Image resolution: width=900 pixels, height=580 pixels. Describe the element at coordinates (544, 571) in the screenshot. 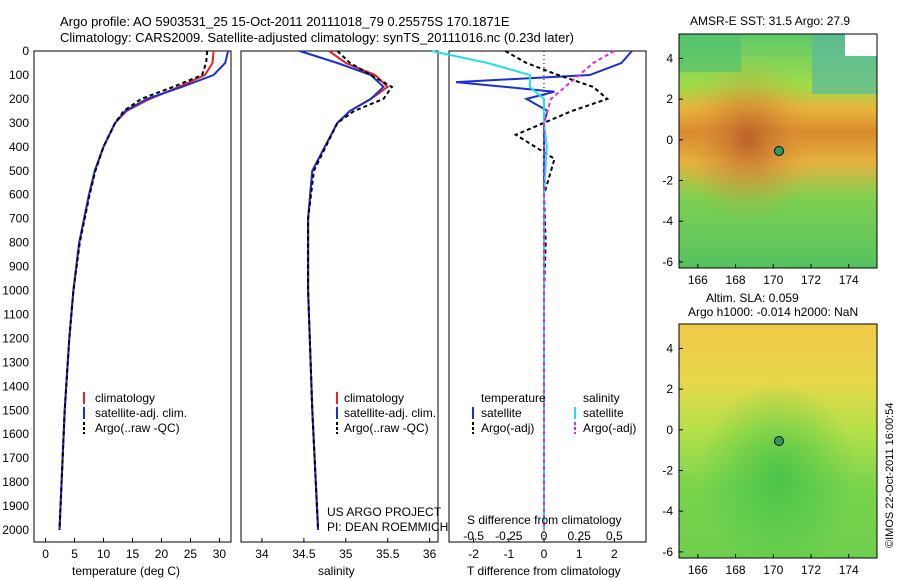

I see `t-difference-axis-label: T difference from climatology` at that location.